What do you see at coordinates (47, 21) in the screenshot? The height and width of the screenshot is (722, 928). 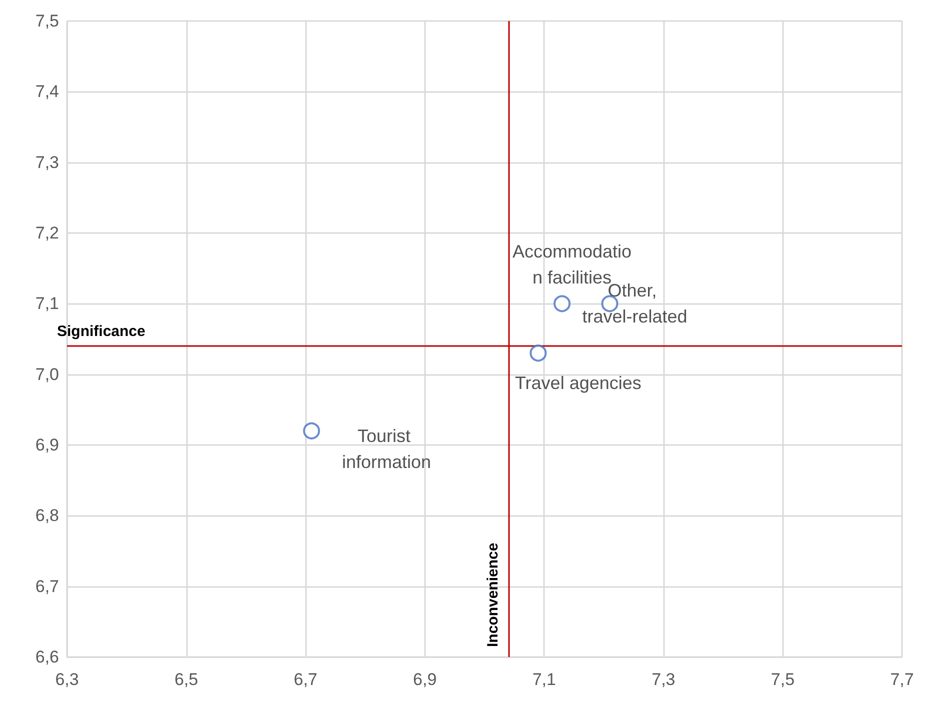 I see `y-tick-label: 7,5` at bounding box center [47, 21].